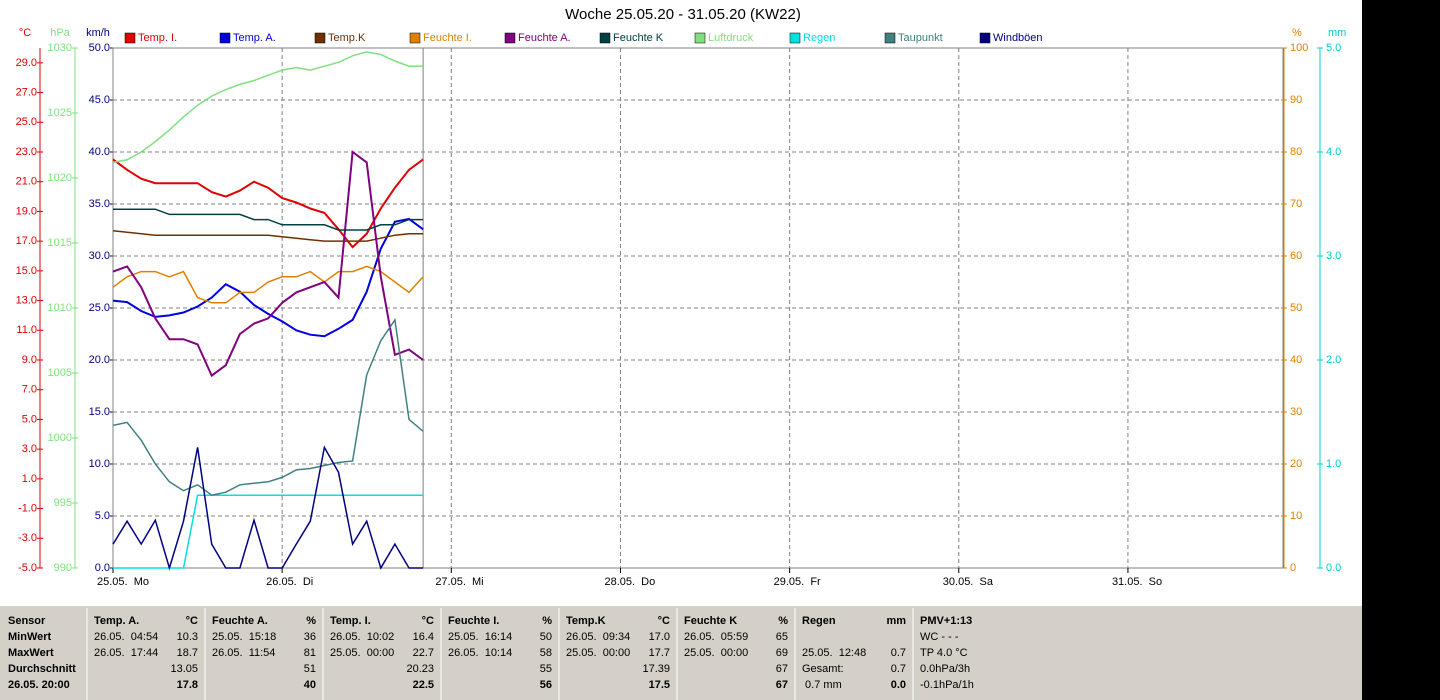  I want to click on y-tick-label: 1025, so click(60, 113).